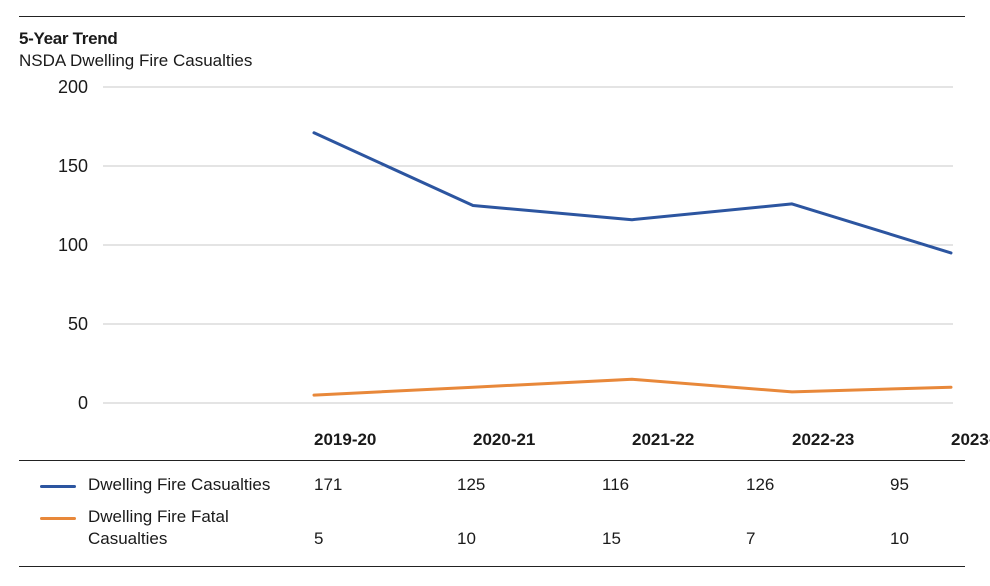  I want to click on legend-label: Dwelling Fire Casualties, so click(179, 484).